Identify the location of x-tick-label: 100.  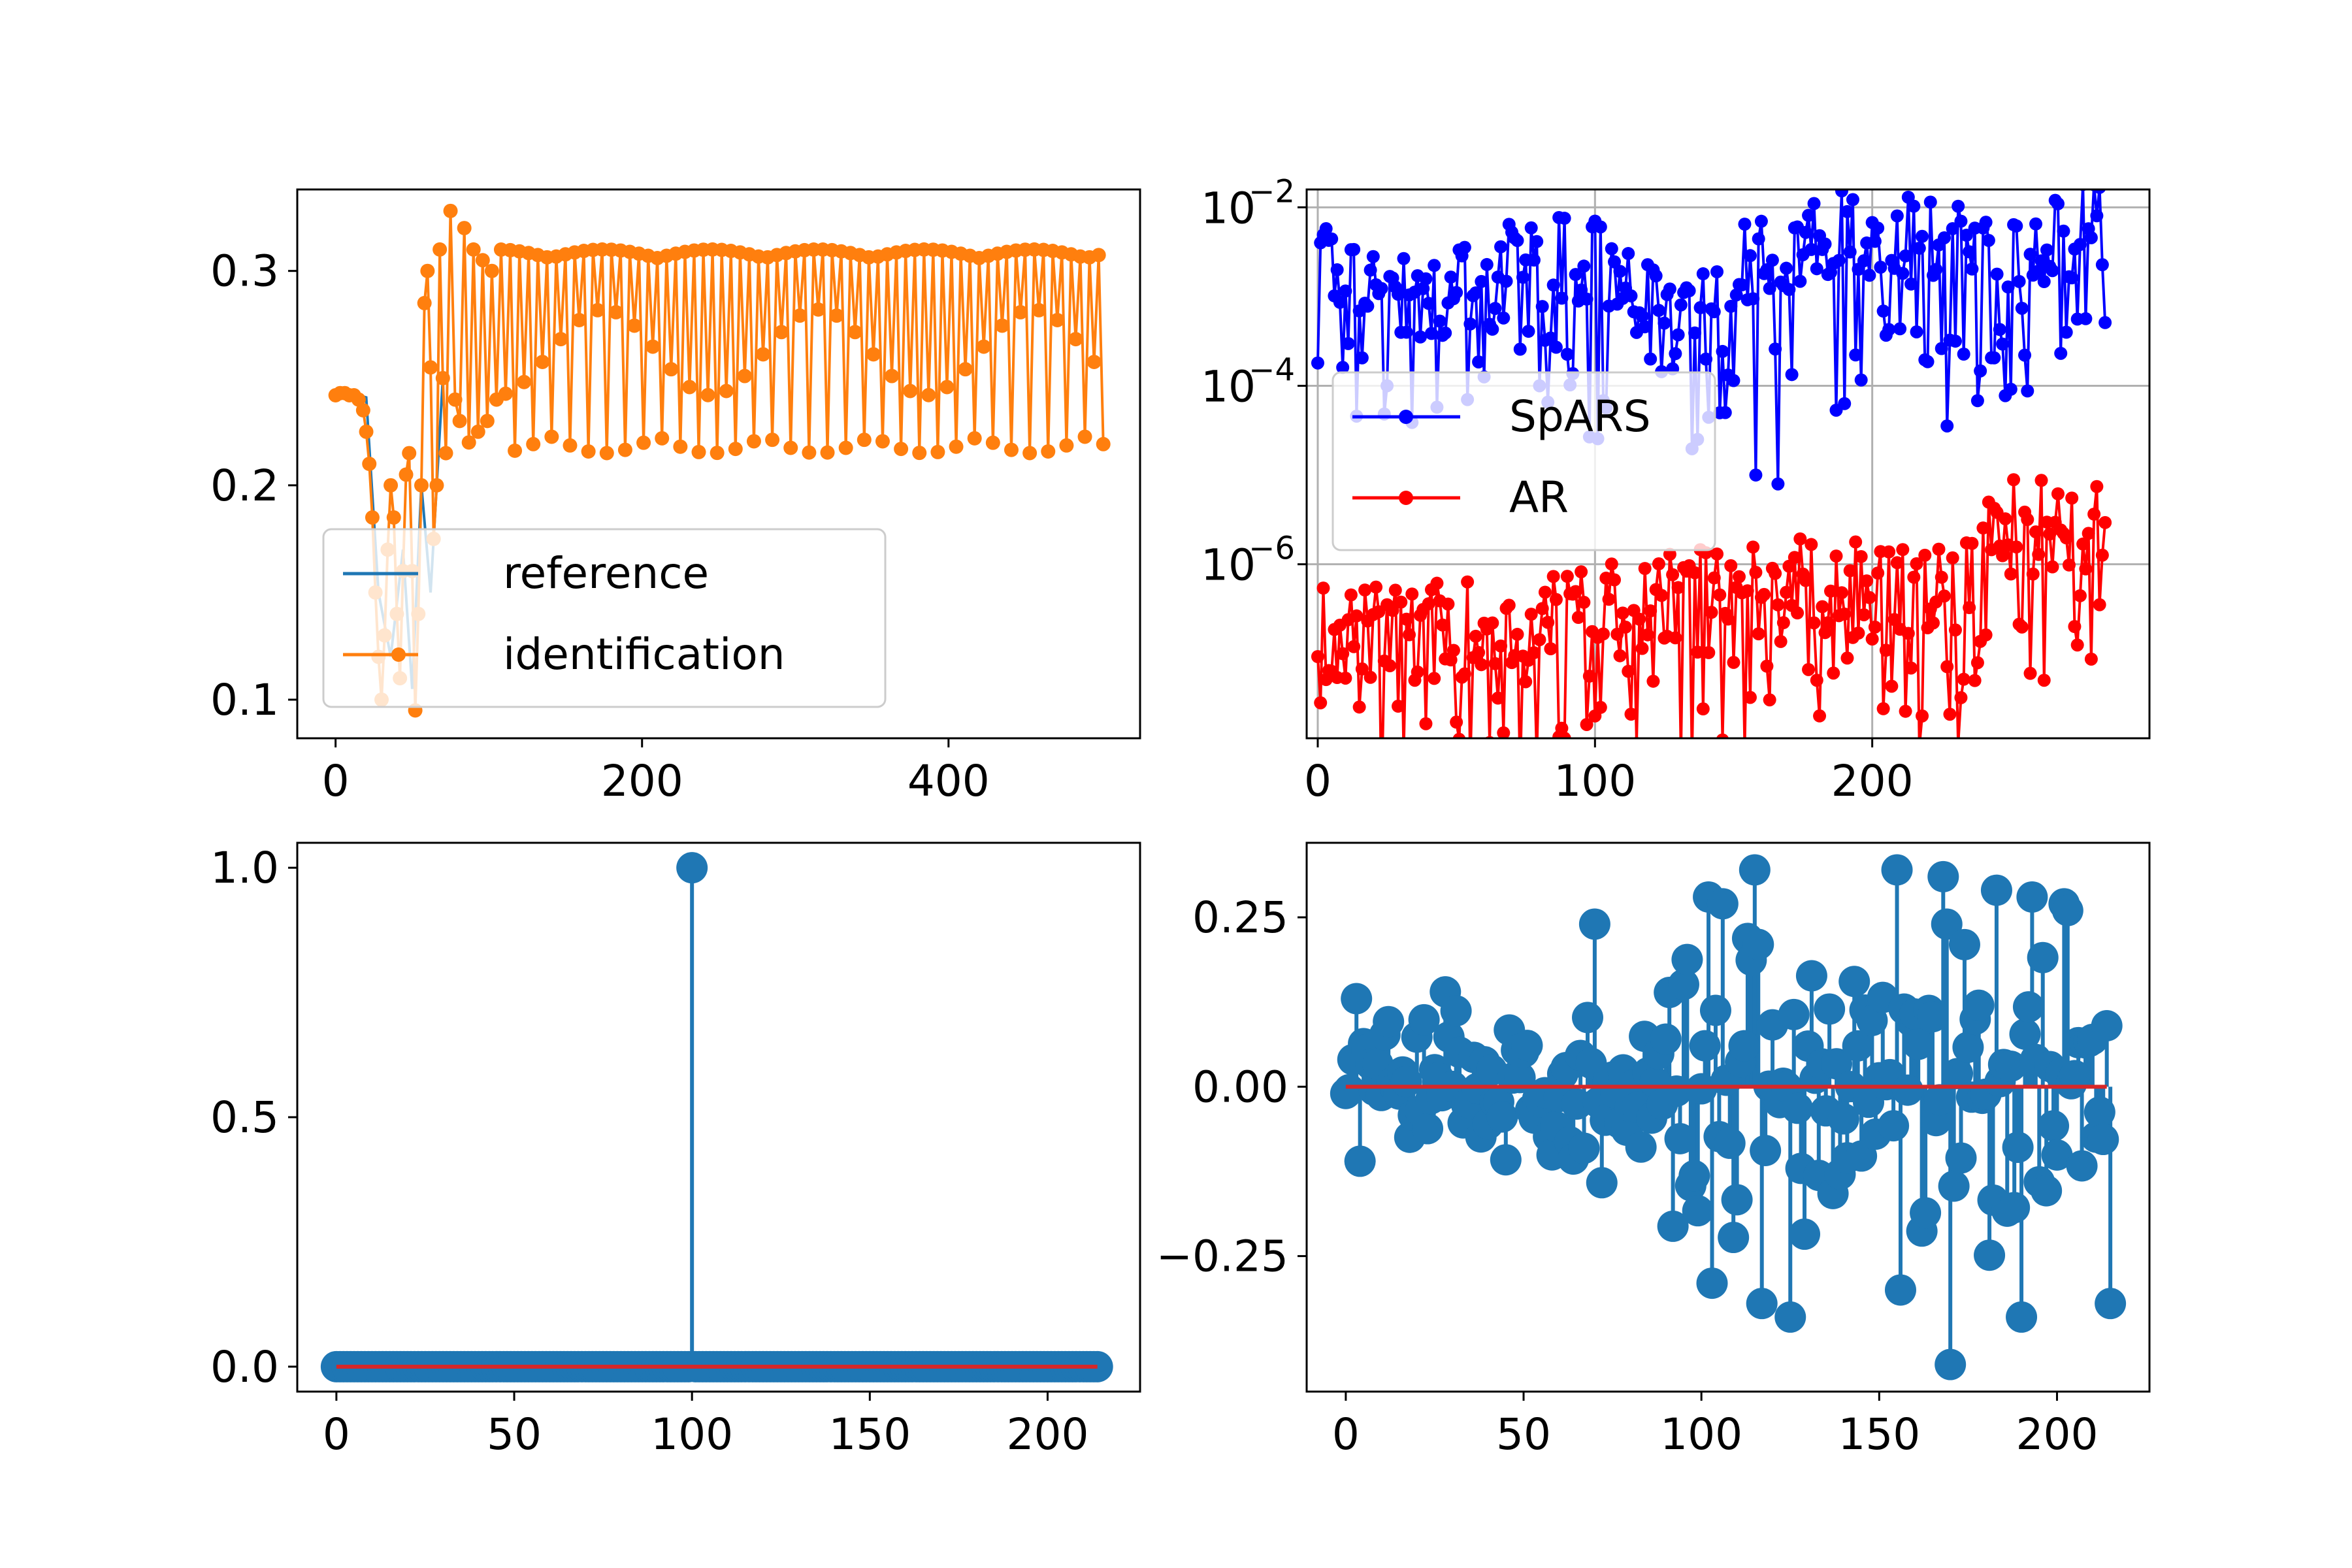
(692, 1434).